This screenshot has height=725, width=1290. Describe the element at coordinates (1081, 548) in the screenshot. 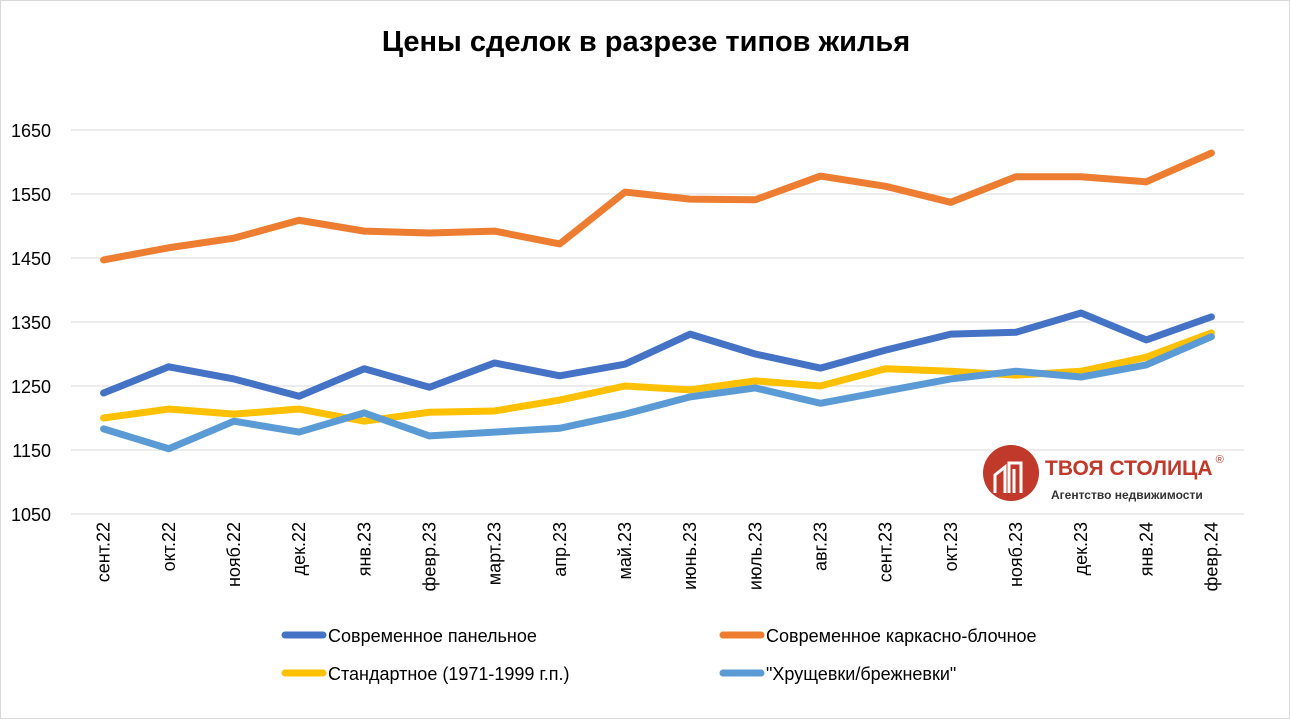

I see `x-tick-label: дек.23` at that location.